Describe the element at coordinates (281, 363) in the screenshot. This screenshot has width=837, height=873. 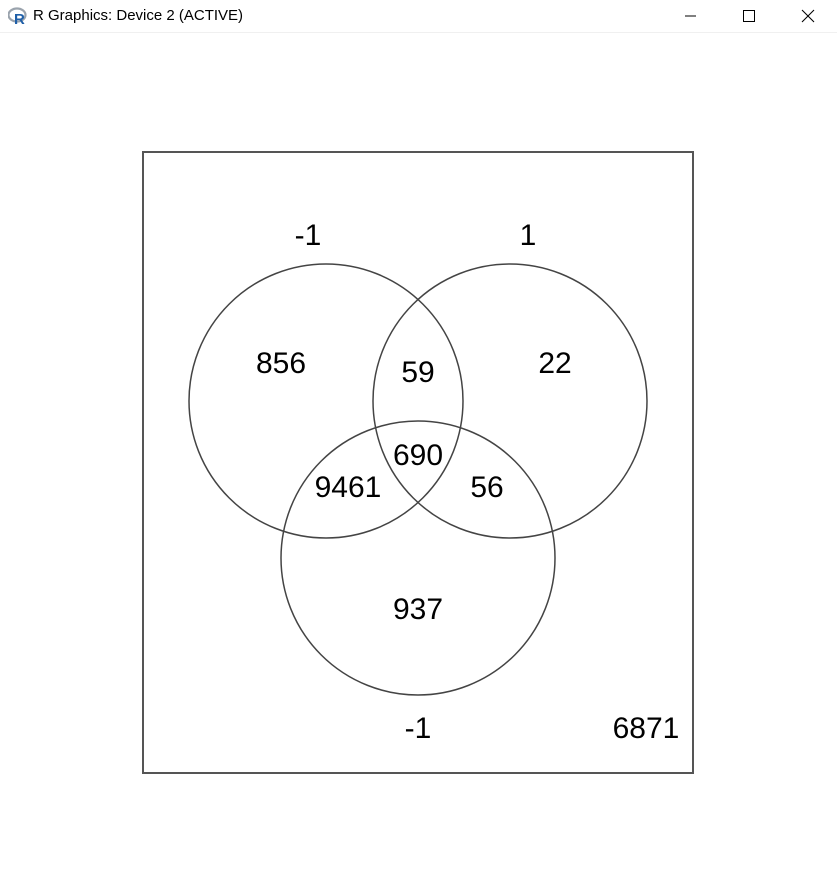
I see `region-left-only: 856` at that location.